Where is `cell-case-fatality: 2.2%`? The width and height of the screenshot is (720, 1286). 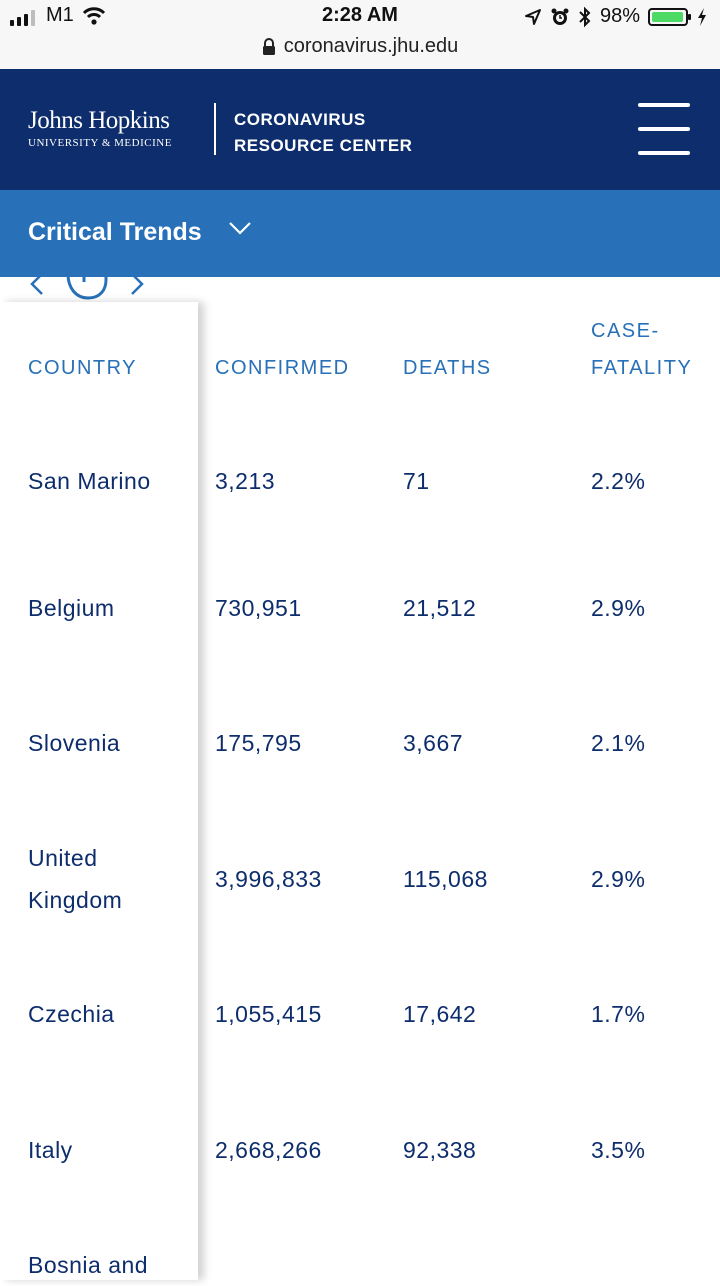
cell-case-fatality: 2.2% is located at coordinates (618, 481).